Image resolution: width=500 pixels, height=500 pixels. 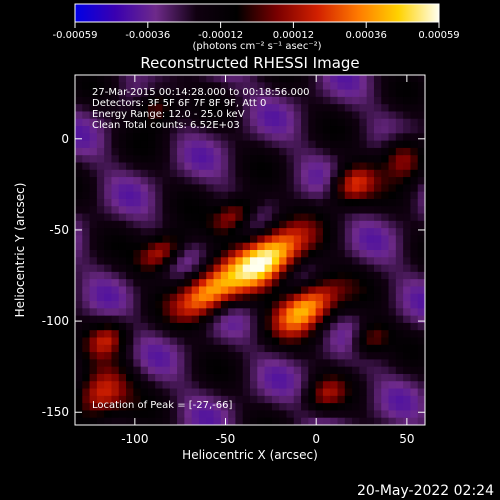 I want to click on y-tick-label: 0, so click(x=65, y=139).